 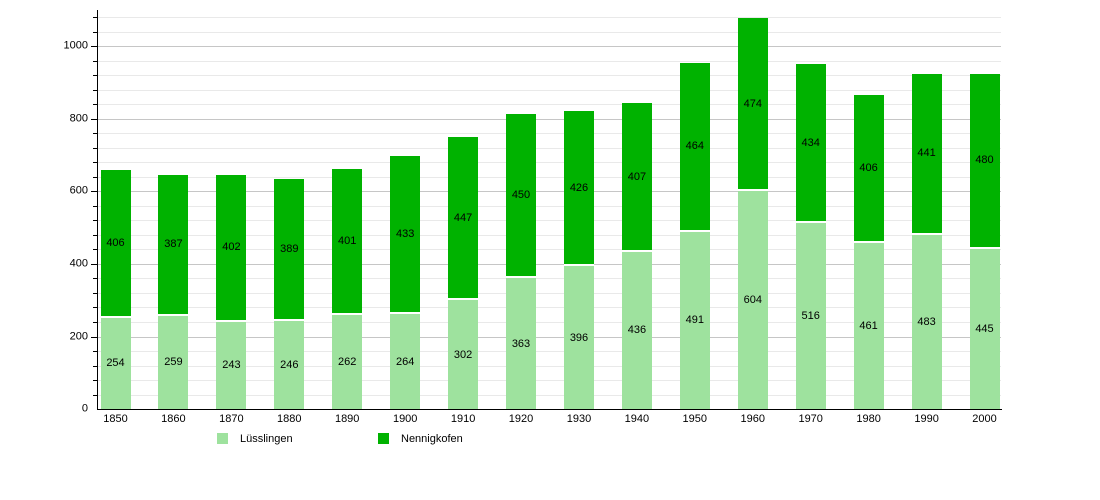 I want to click on luesslingen-legend-swatch, so click(x=222, y=438).